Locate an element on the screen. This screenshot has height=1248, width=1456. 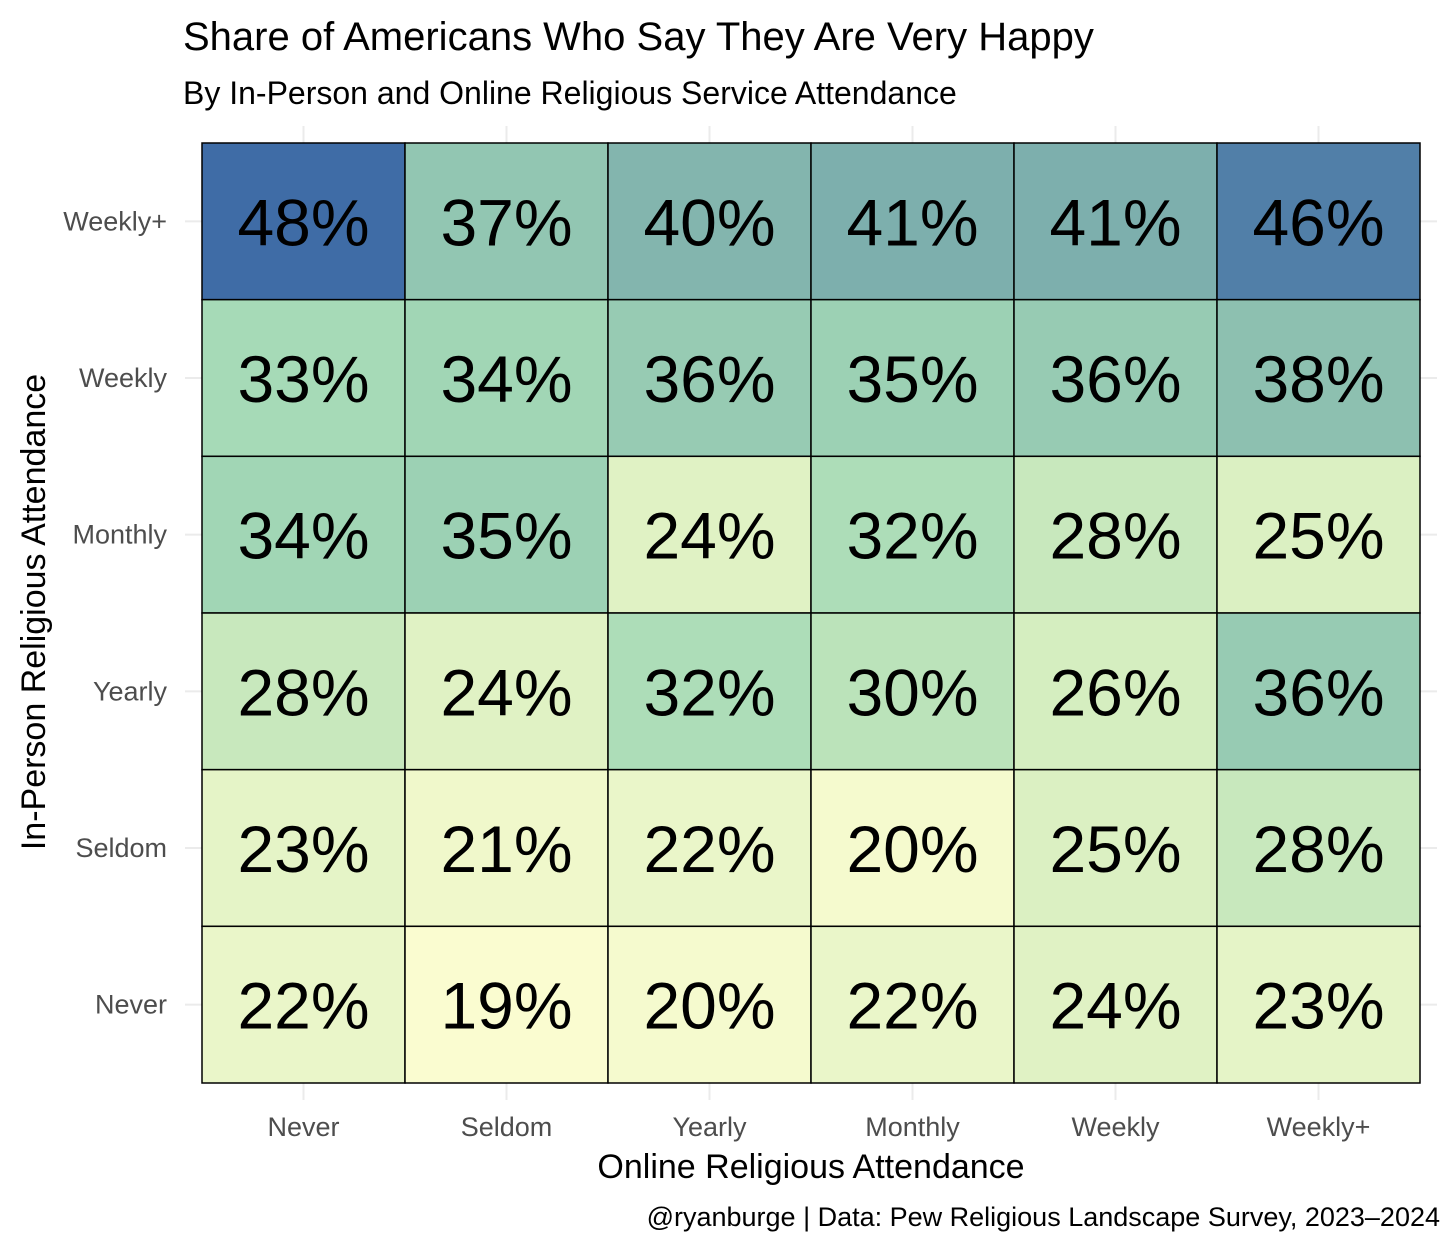
heatmap-cell-monthly-monthly is located at coordinates (912, 534).